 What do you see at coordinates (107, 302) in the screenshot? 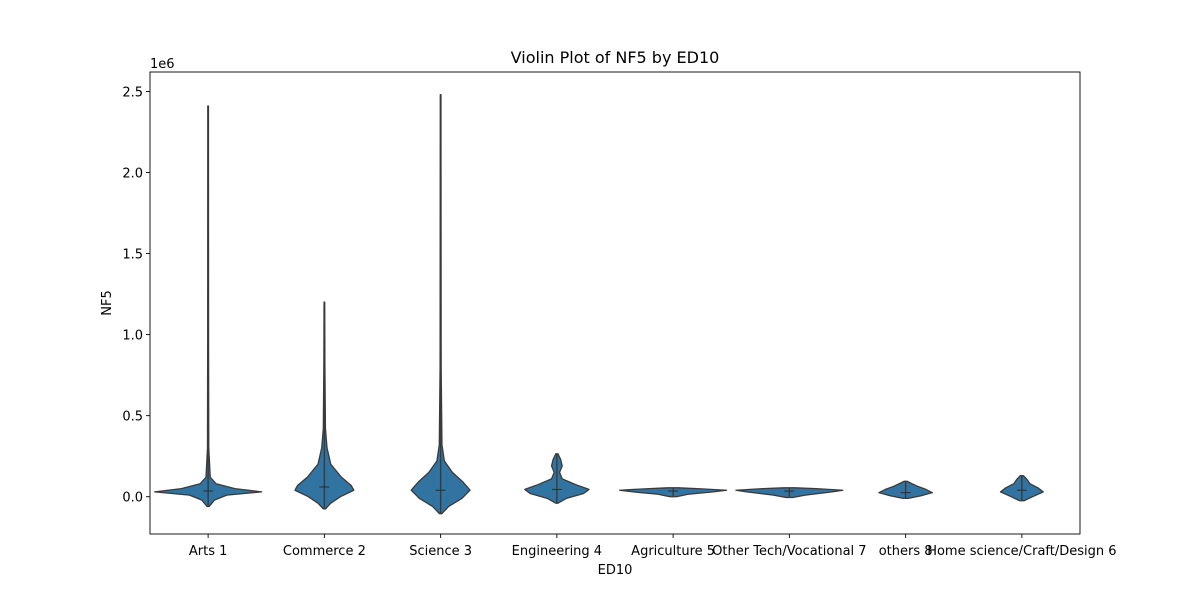
I see `y-axis-label: NF5` at bounding box center [107, 302].